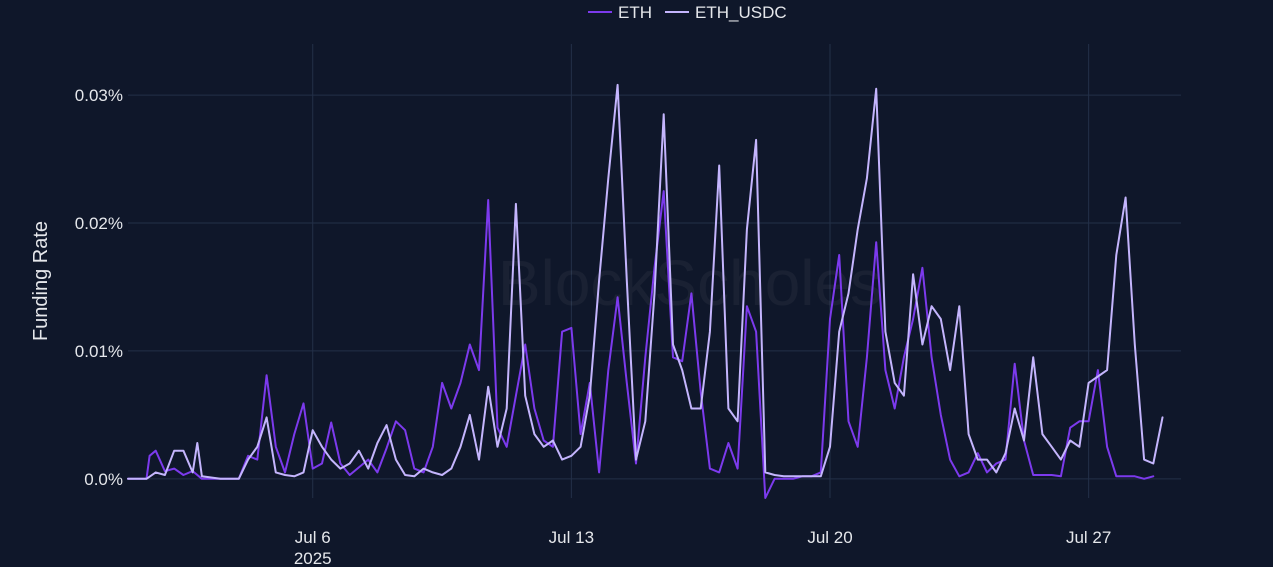 This screenshot has height=567, width=1273. I want to click on y-axis-ticks: 0.0% 0.01% 0.02% 0.03%, so click(99, 287).